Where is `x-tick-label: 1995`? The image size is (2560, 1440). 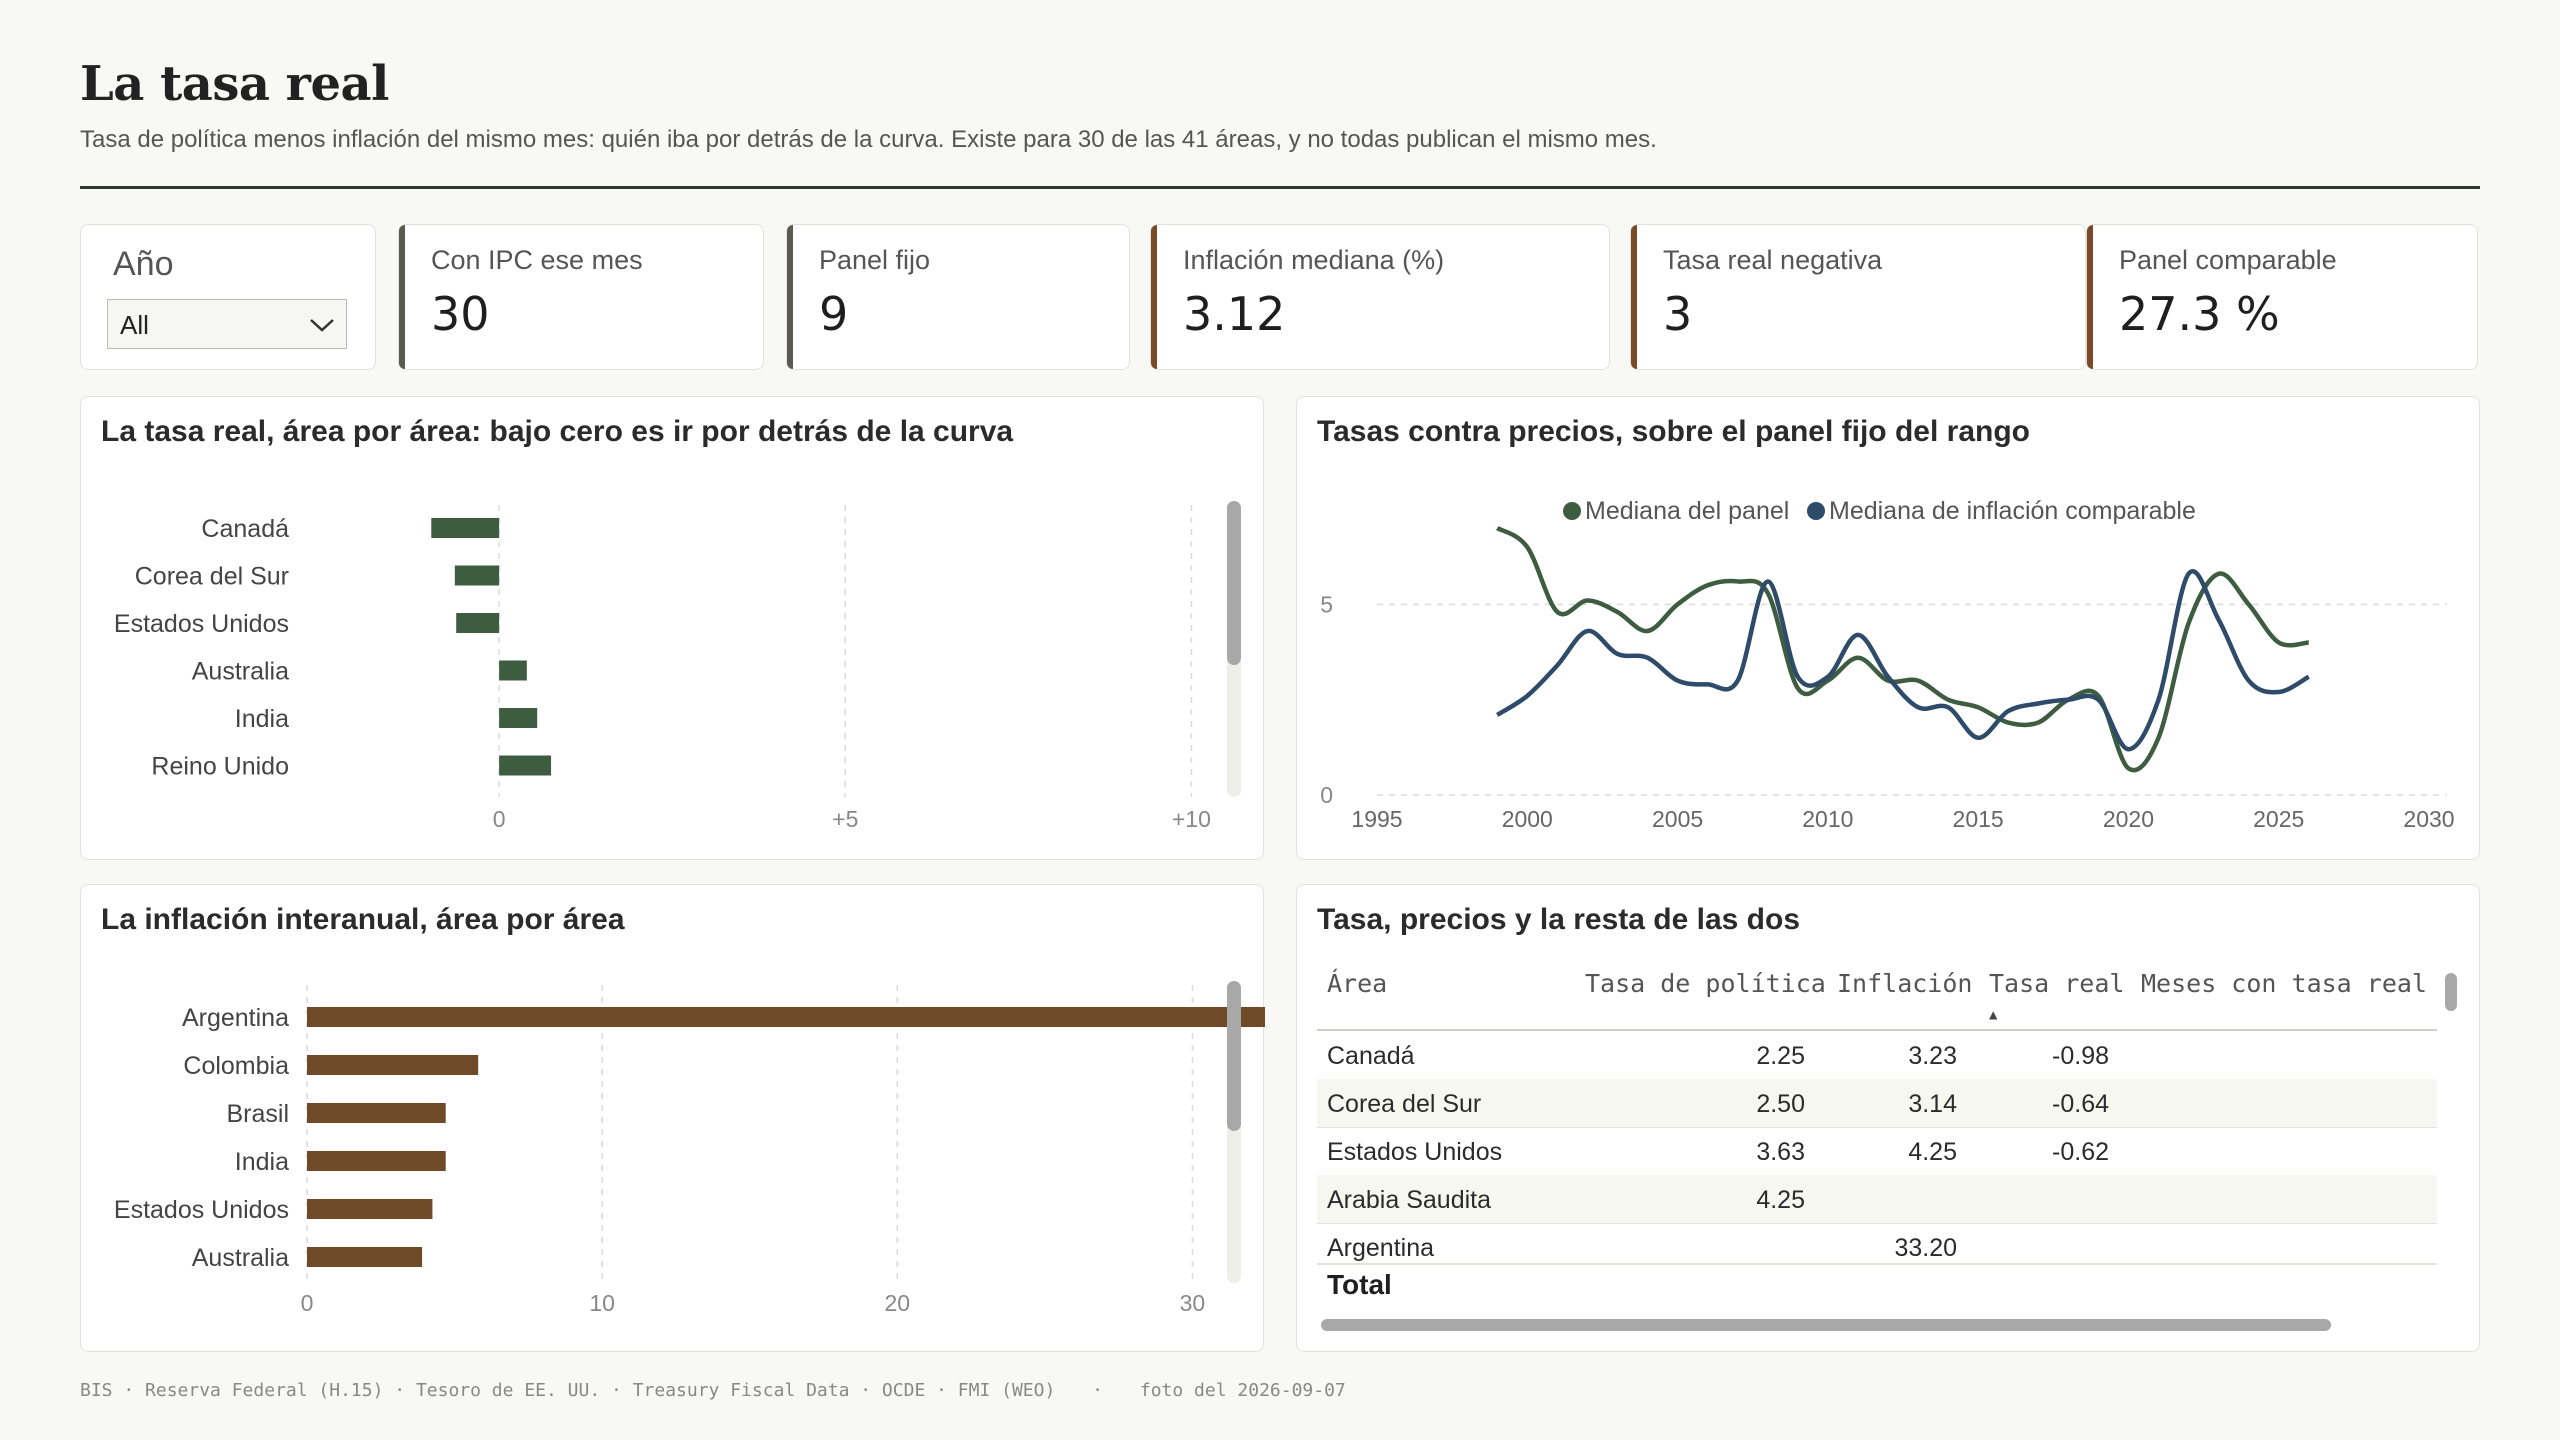 x-tick-label: 1995 is located at coordinates (1376, 819).